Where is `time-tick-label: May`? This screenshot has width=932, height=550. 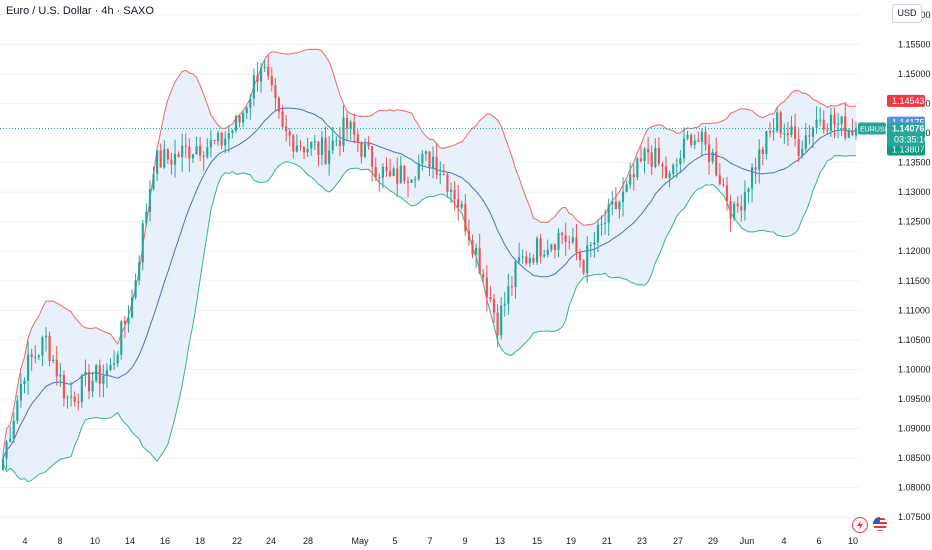
time-tick-label: May is located at coordinates (360, 541).